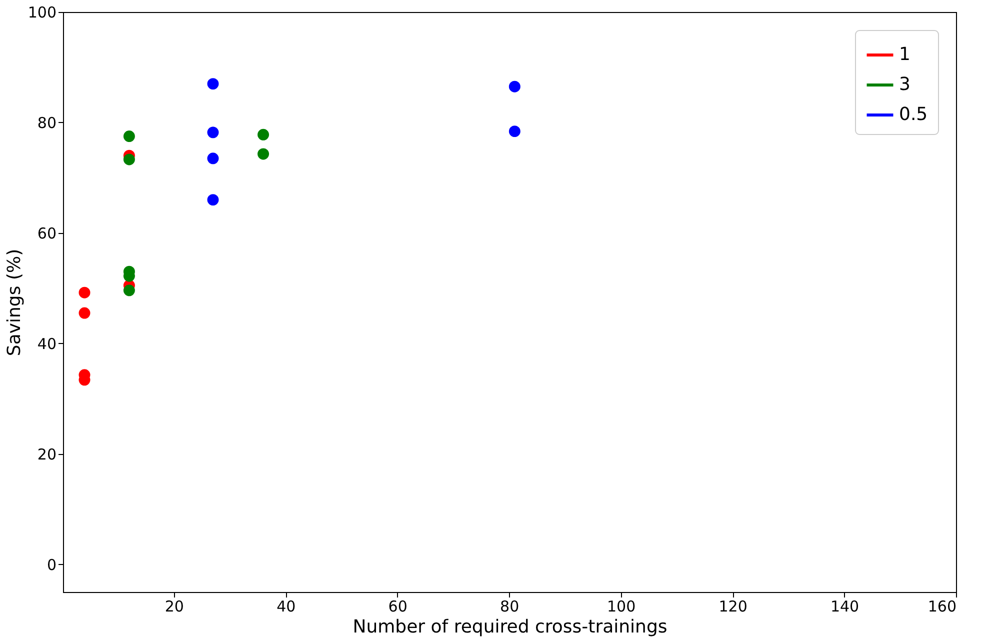  Describe the element at coordinates (510, 607) in the screenshot. I see `x-tick-label: 80` at that location.